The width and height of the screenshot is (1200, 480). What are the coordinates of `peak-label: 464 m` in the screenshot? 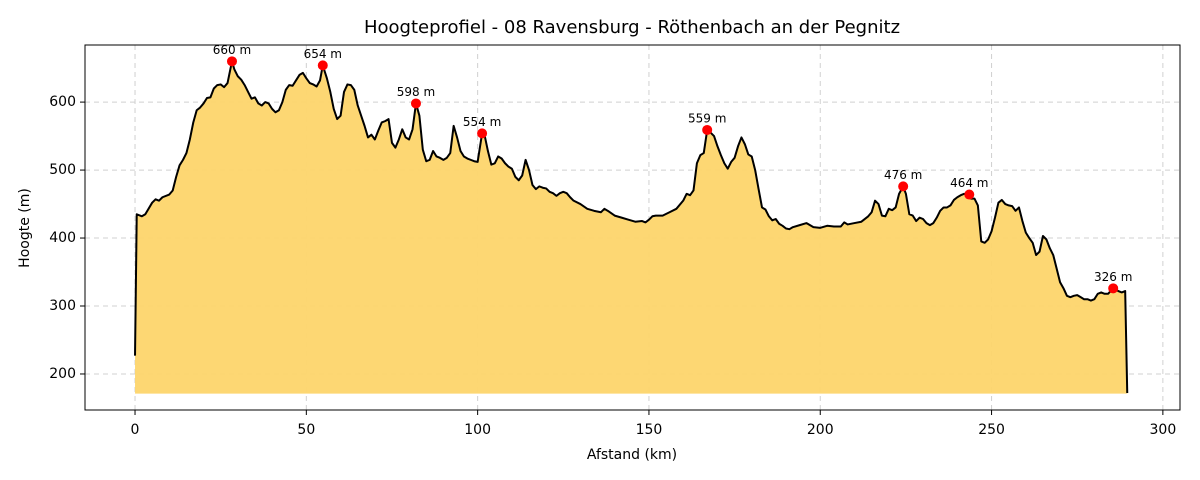 It's located at (969, 183).